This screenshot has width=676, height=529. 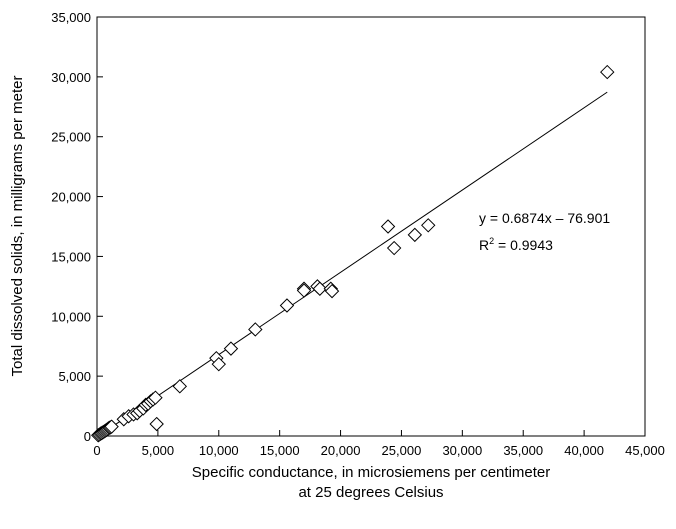 What do you see at coordinates (71, 316) in the screenshot?
I see `y-tick-label: 10,000` at bounding box center [71, 316].